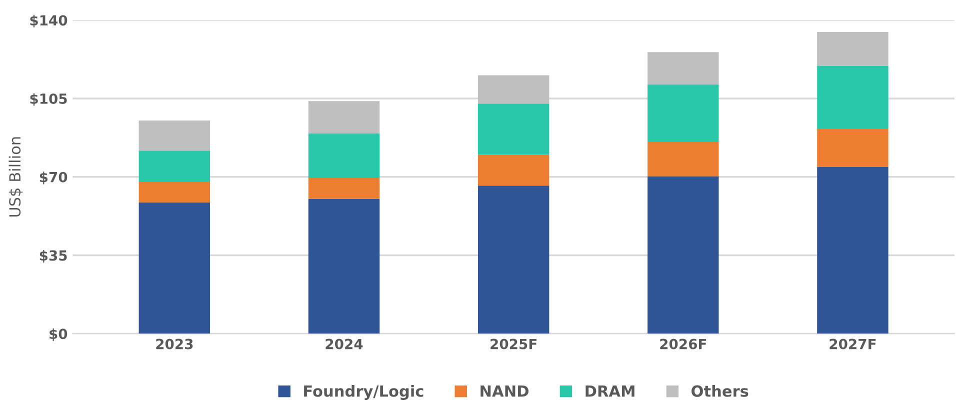  What do you see at coordinates (364, 392) in the screenshot?
I see `legend-label: Foundry/Logic` at bounding box center [364, 392].